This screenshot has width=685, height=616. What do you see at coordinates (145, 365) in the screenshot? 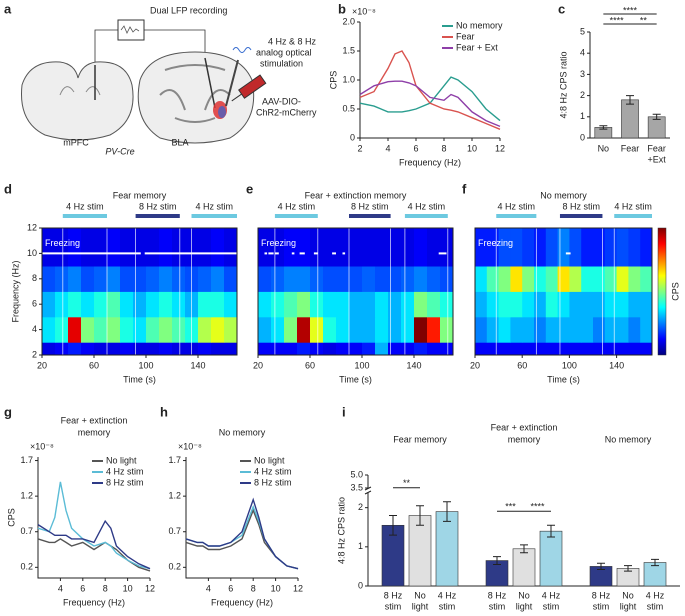
I see `x-tick-label: 100` at bounding box center [145, 365].